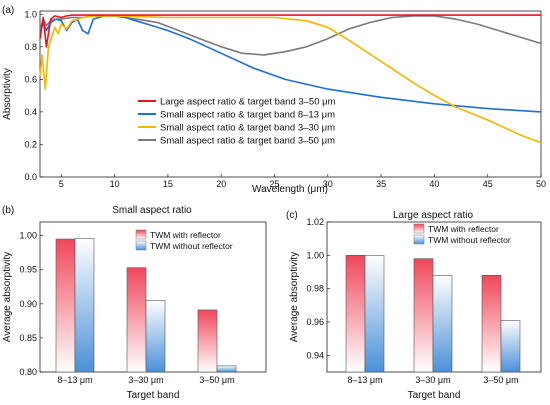 This screenshot has height=405, width=550. Describe the element at coordinates (315, 289) in the screenshot. I see `panel-c-y-tick-label: 0.98` at that location.